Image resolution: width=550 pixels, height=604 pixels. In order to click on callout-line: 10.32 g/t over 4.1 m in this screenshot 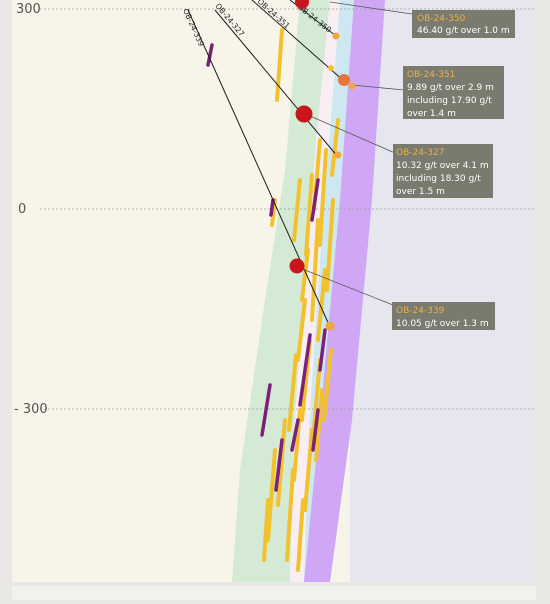, I will do `click(442, 166)`.